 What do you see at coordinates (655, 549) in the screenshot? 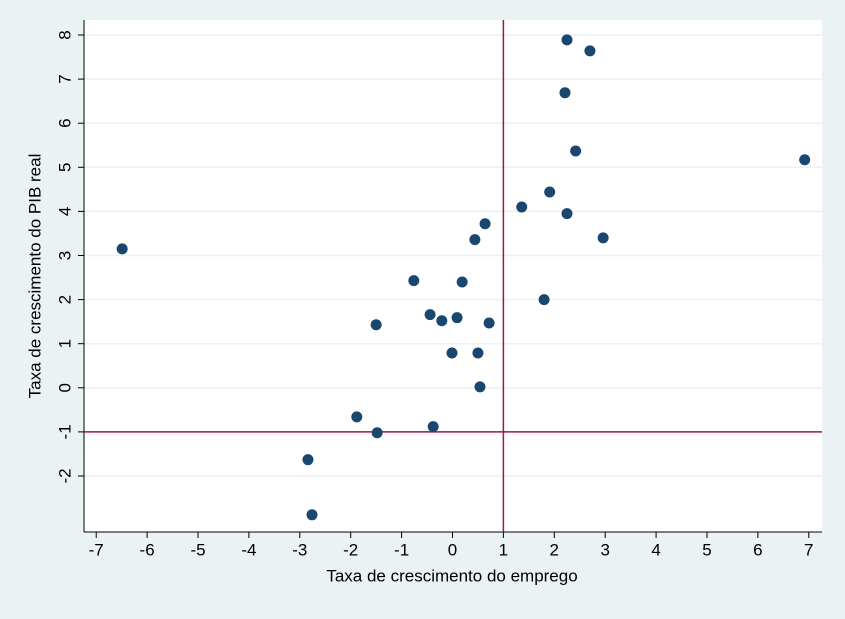
I see `x-tick-label: 4` at bounding box center [655, 549].